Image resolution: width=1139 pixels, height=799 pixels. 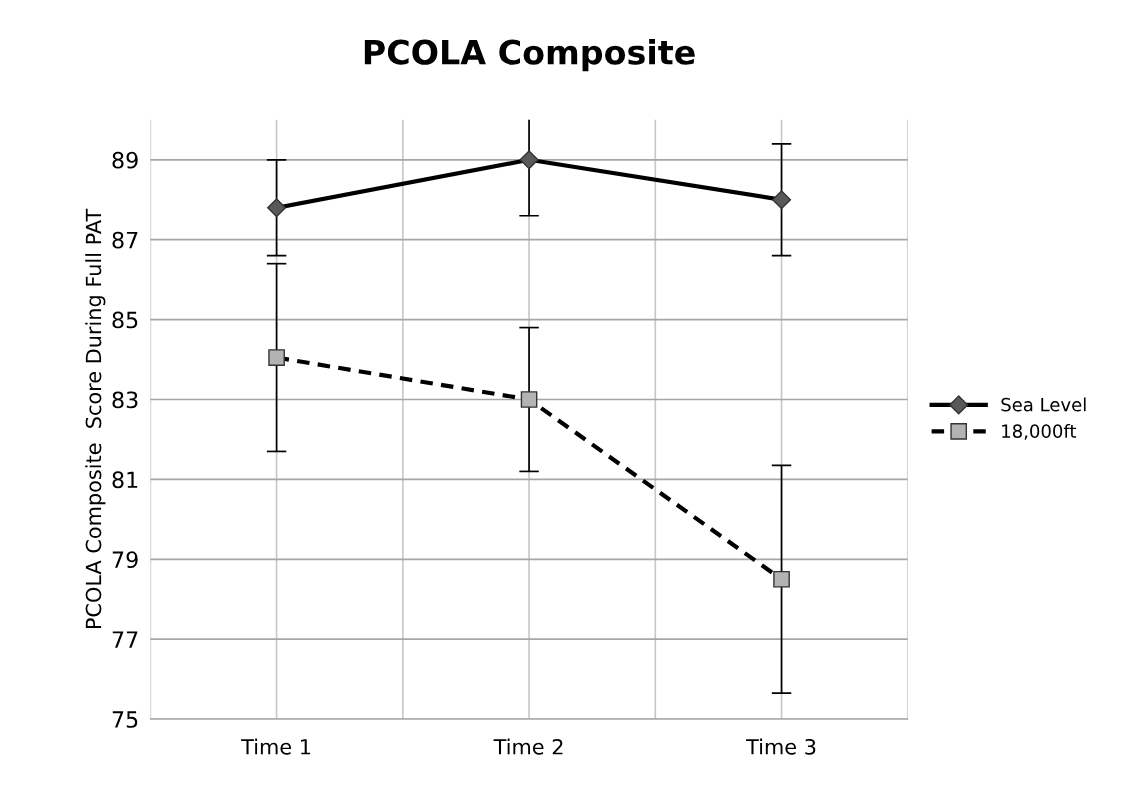 I want to click on y-tick-label: 81, so click(x=125, y=480).